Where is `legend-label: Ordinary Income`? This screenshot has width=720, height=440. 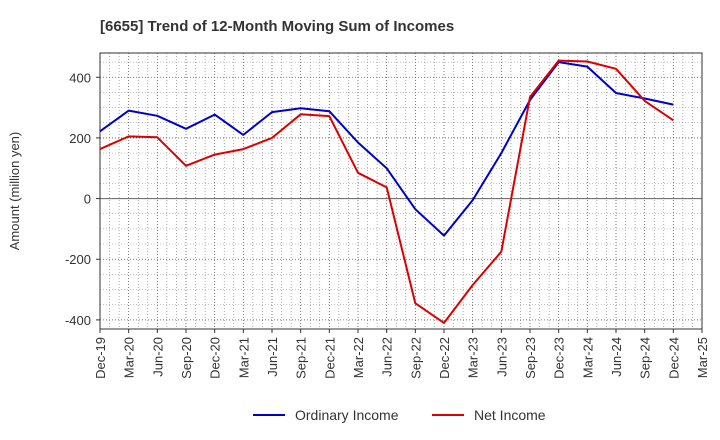 legend-label: Ordinary Income is located at coordinates (347, 415).